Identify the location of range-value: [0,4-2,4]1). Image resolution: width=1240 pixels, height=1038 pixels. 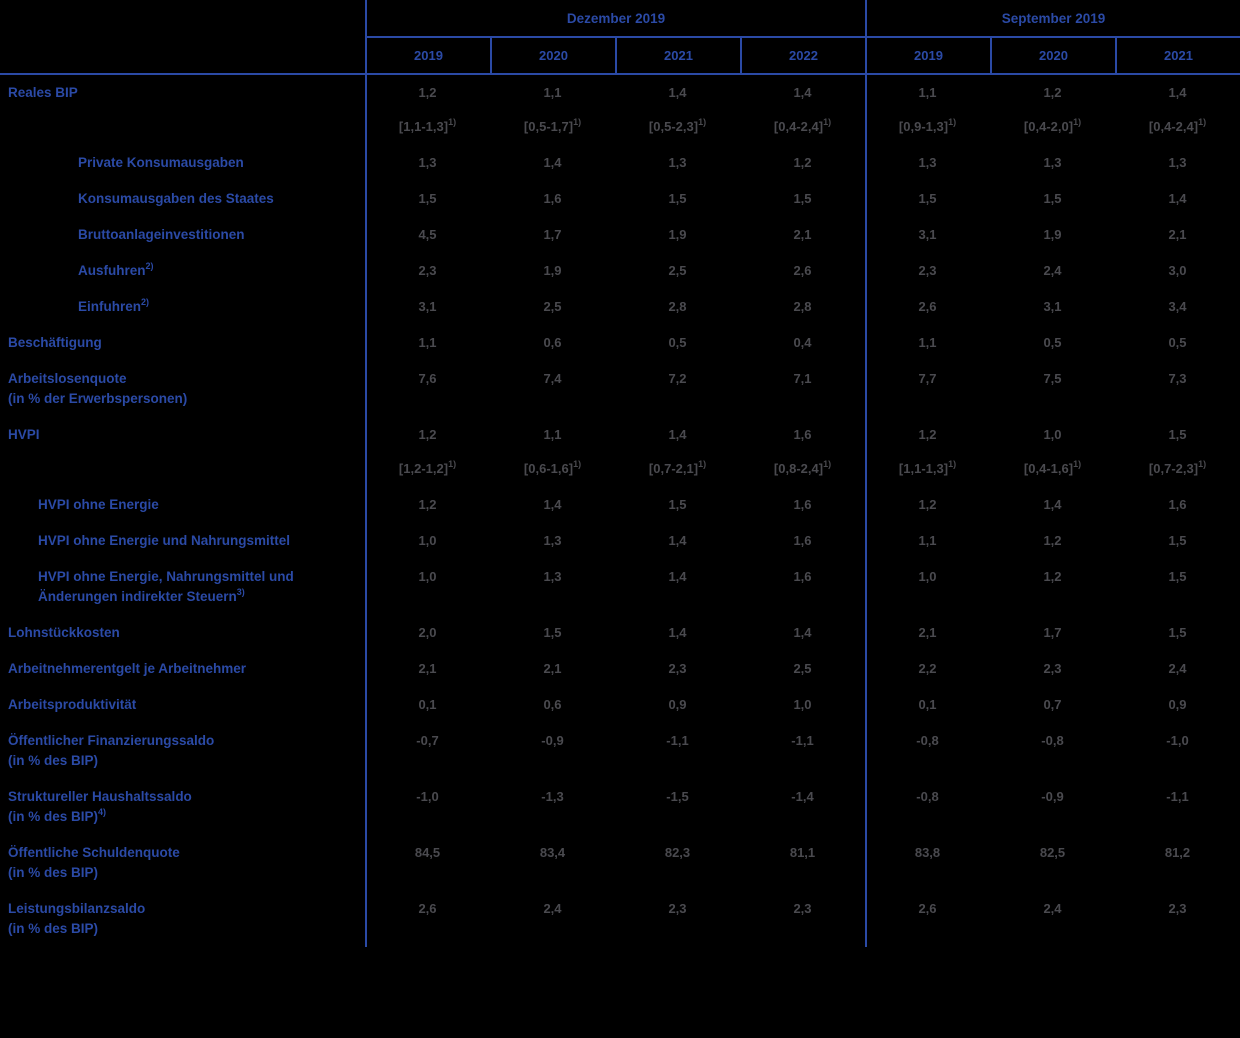
(1177, 125).